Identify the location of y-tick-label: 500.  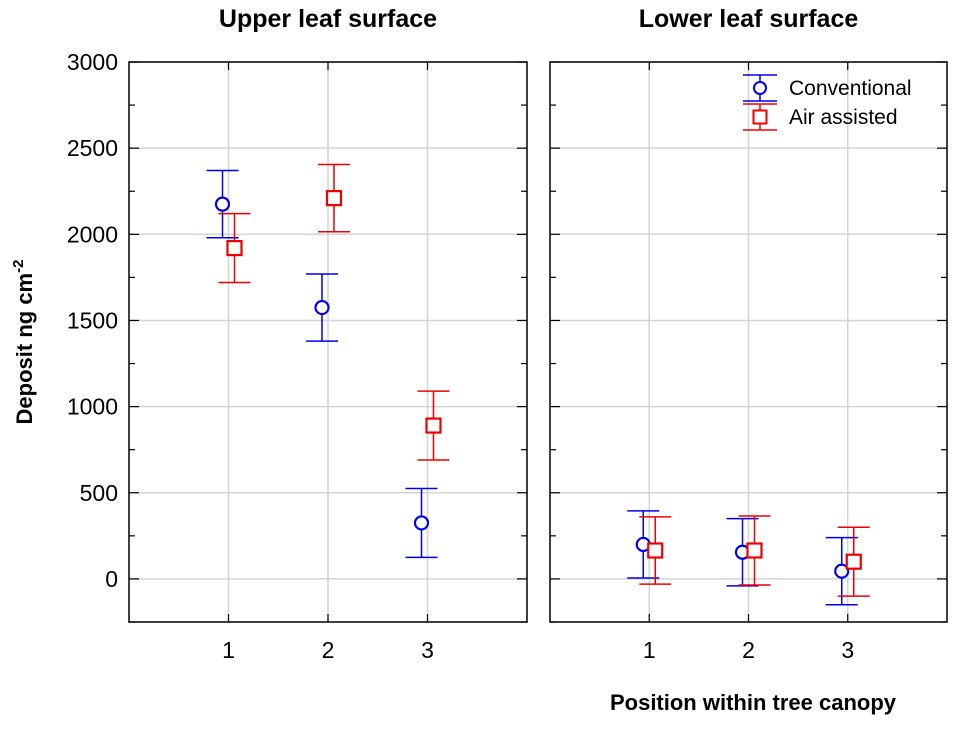
(99, 493).